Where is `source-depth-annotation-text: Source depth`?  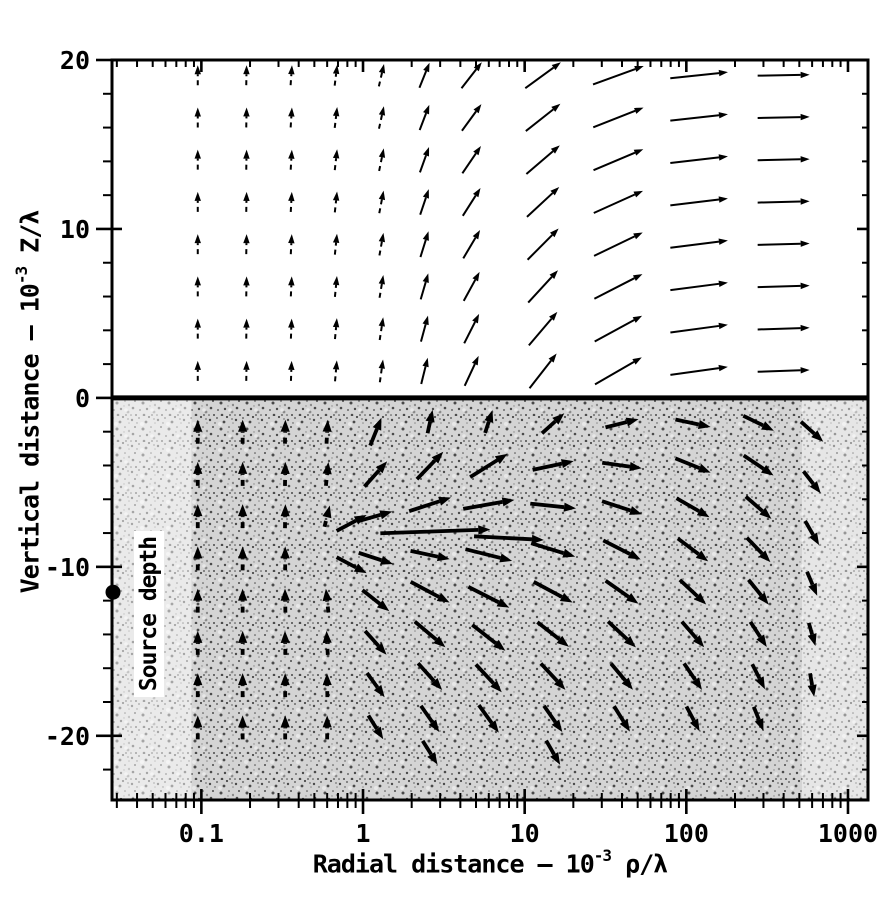 source-depth-annotation-text: Source depth is located at coordinates (149, 614).